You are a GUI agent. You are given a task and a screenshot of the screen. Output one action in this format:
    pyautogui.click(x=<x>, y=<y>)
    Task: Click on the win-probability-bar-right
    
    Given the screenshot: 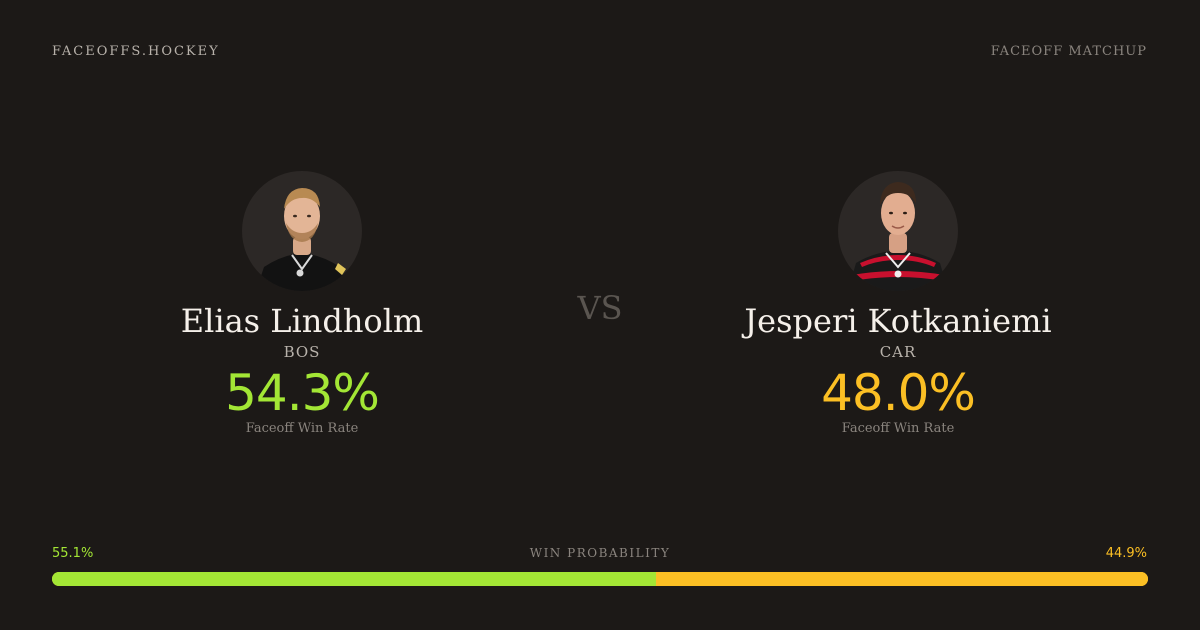 What is the action you would take?
    pyautogui.click(x=901, y=579)
    